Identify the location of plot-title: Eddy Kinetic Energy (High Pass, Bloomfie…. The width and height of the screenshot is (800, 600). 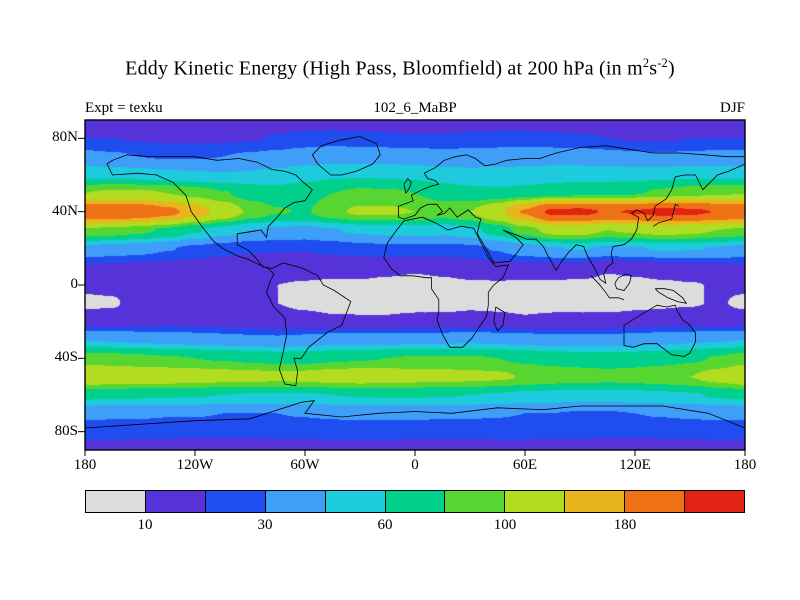
(400, 68).